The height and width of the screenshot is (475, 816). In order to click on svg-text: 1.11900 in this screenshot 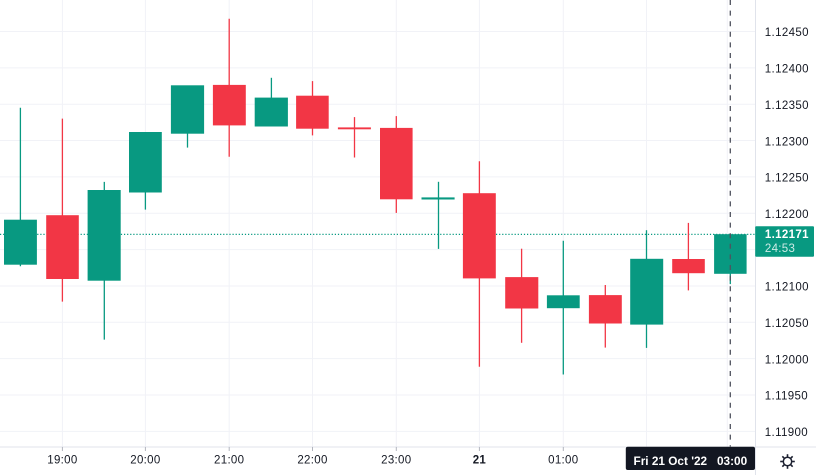, I will do `click(786, 433)`.